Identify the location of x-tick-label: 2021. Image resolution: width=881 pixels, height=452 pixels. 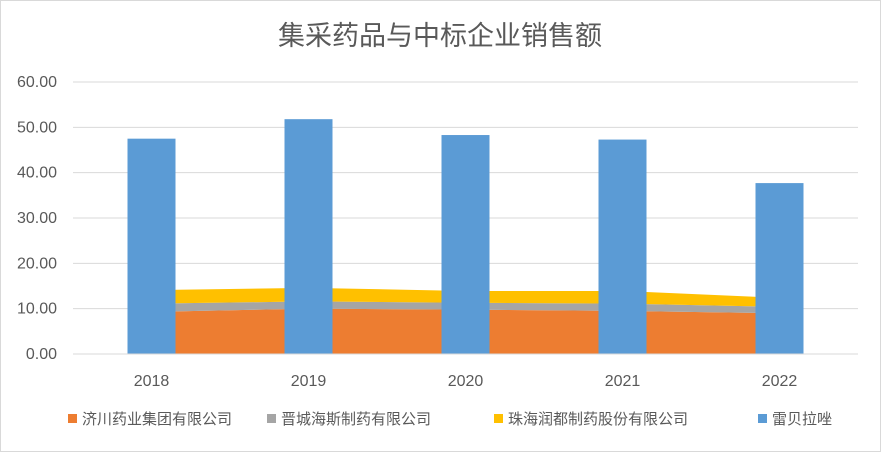
(623, 381).